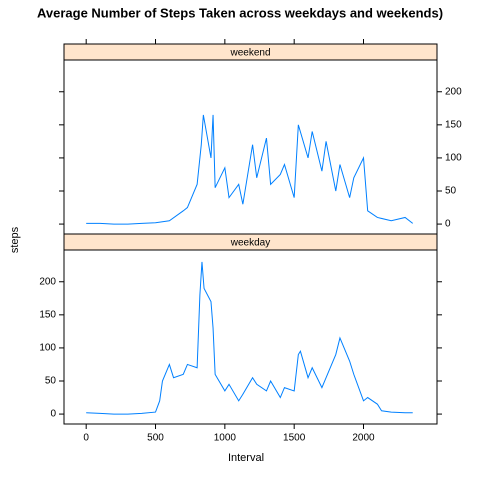 The image size is (480, 480). I want to click on x-tick-label: 0, so click(86, 438).